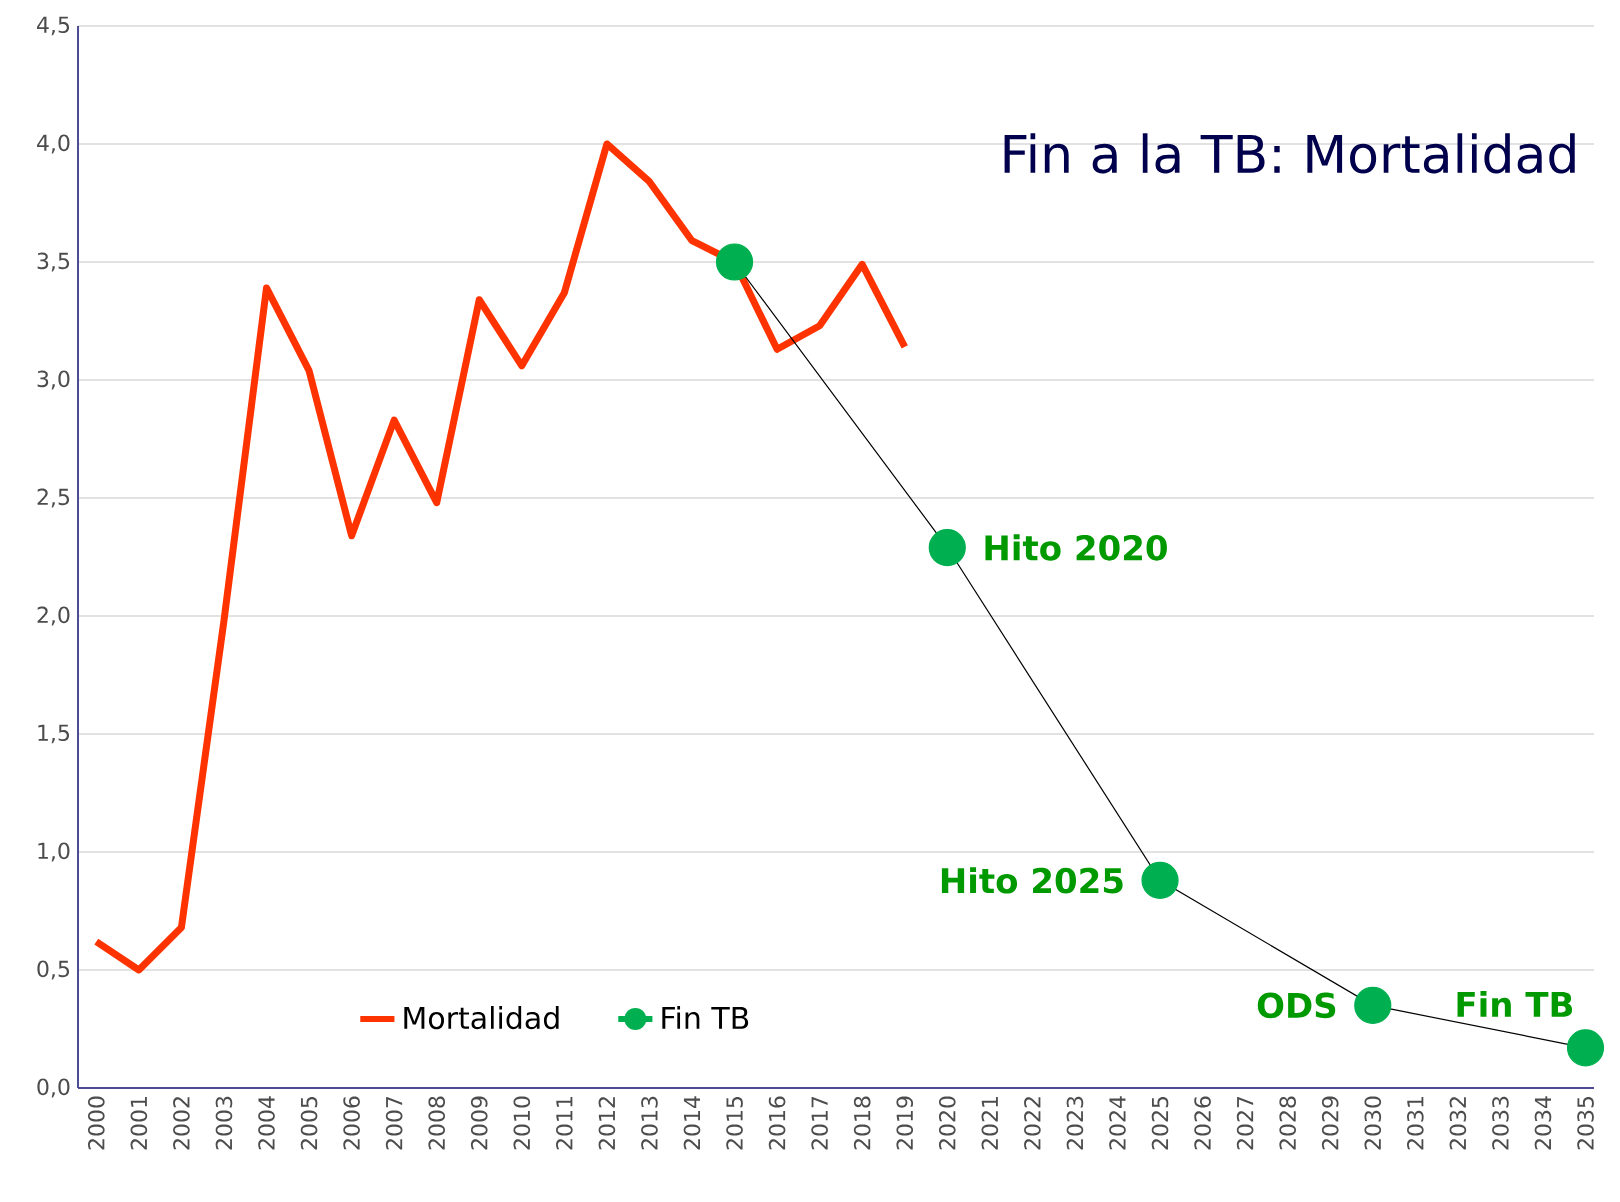 This screenshot has height=1202, width=1620. I want to click on y-tick-label: 0,0, so click(53, 1088).